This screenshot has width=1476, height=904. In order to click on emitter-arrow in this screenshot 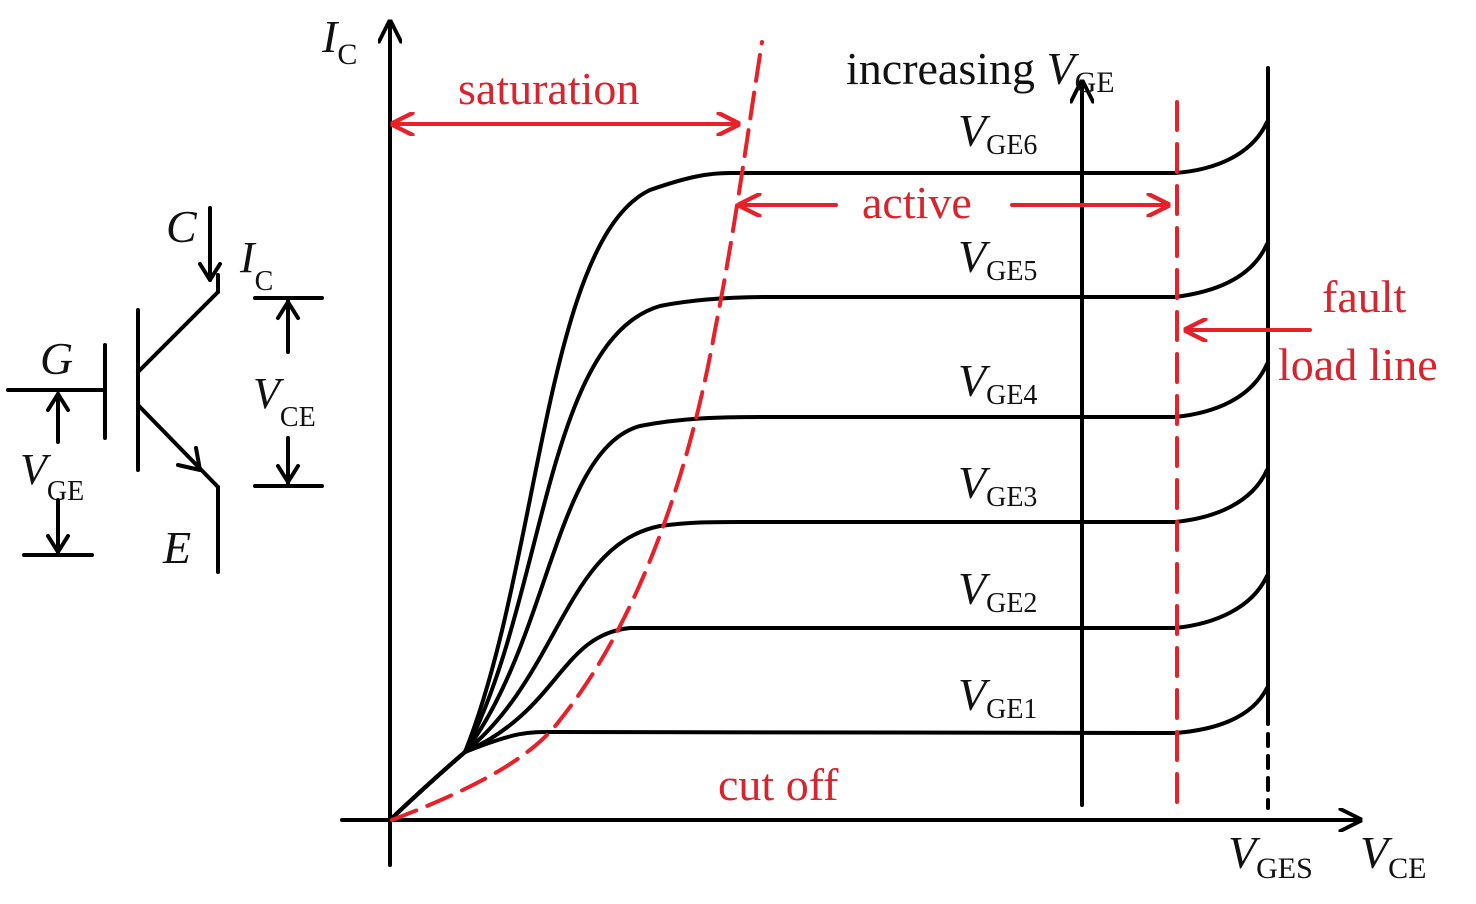, I will do `click(189, 459)`.